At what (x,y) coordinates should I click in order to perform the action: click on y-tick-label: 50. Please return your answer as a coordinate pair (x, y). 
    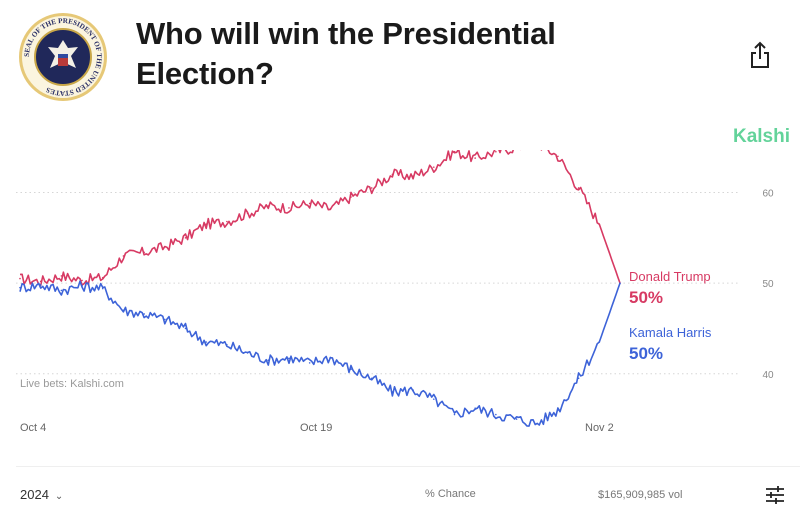
    Looking at the image, I should click on (768, 284).